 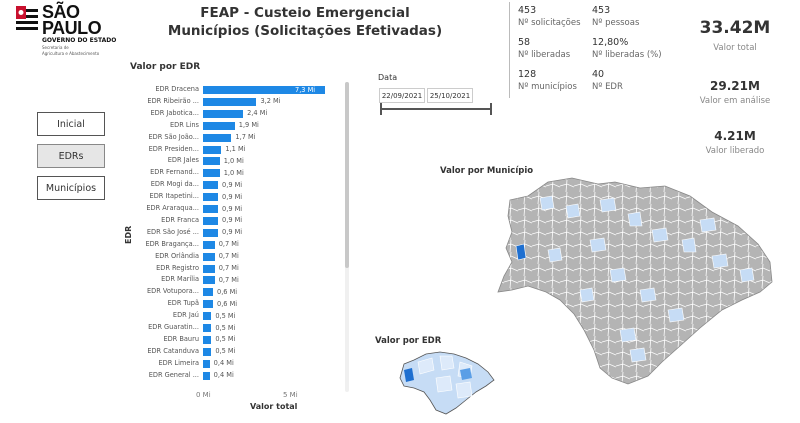 I want to click on bar-category-label: EDR Tupã, so click(x=183, y=303).